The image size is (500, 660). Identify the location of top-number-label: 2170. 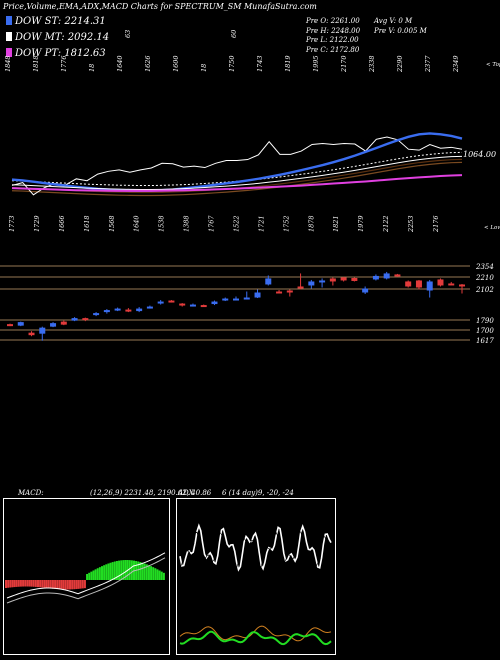
(344, 64).